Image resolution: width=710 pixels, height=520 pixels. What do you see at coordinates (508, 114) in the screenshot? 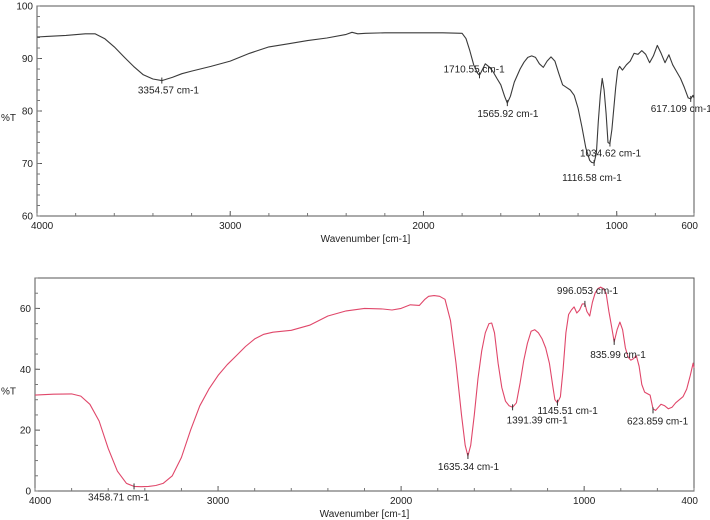
I see `peak-label: 1565.92 cm-1` at bounding box center [508, 114].